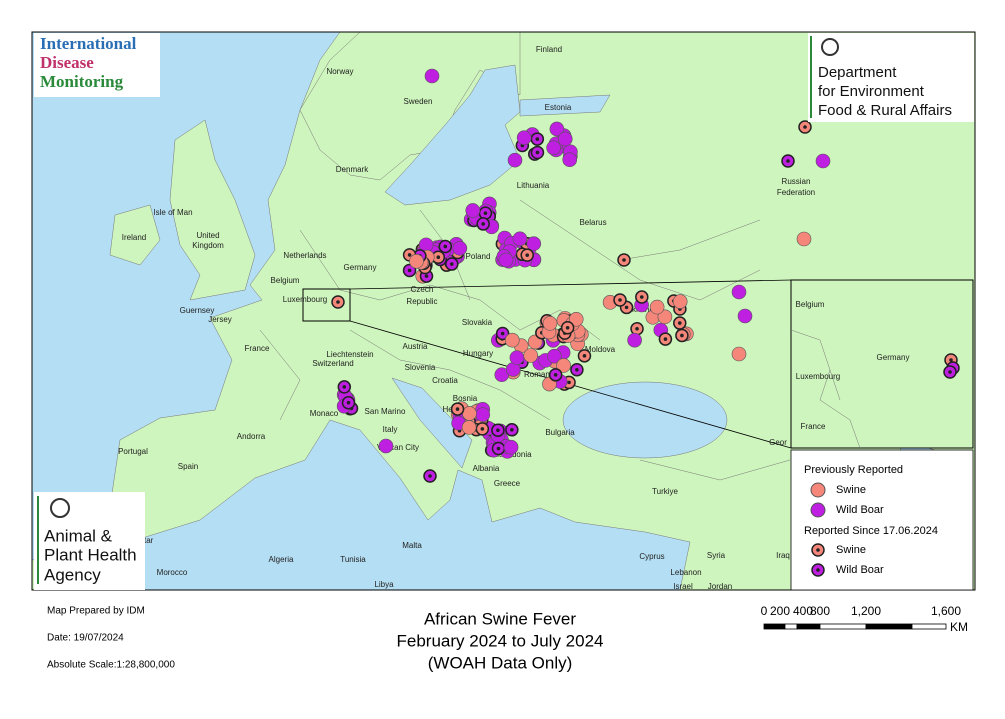  What do you see at coordinates (796, 192) in the screenshot?
I see `country-label: Federation` at bounding box center [796, 192].